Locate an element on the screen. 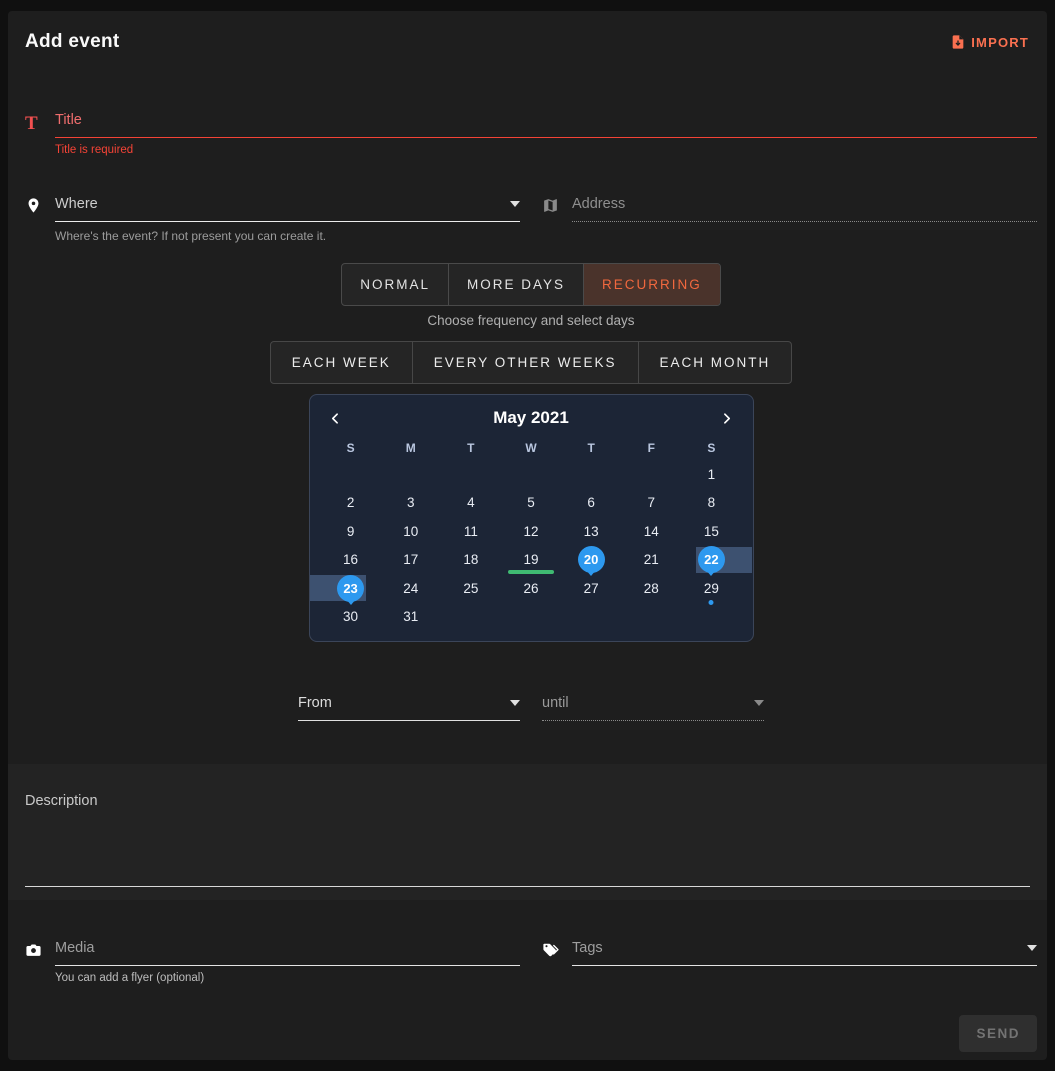 The image size is (1055, 1071). calendar-header: May 2021 is located at coordinates (531, 418).